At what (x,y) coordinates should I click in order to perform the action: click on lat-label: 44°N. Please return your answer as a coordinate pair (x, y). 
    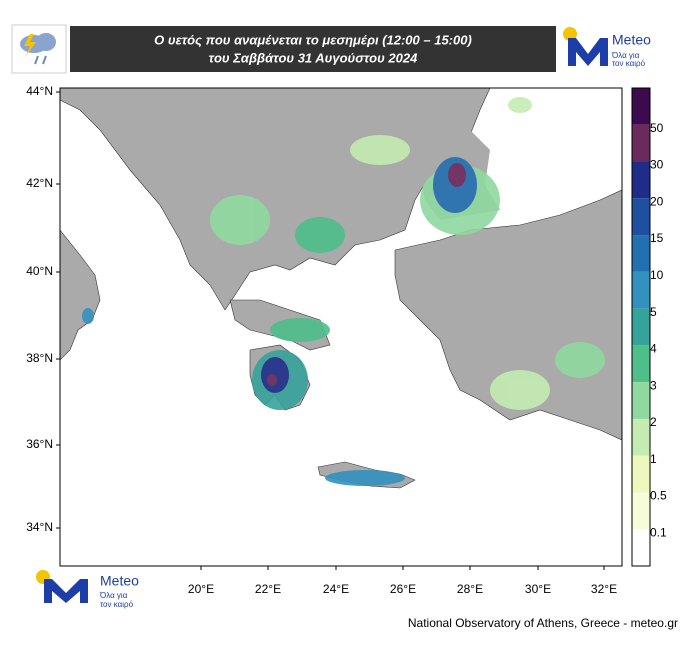
    Looking at the image, I should click on (39, 91).